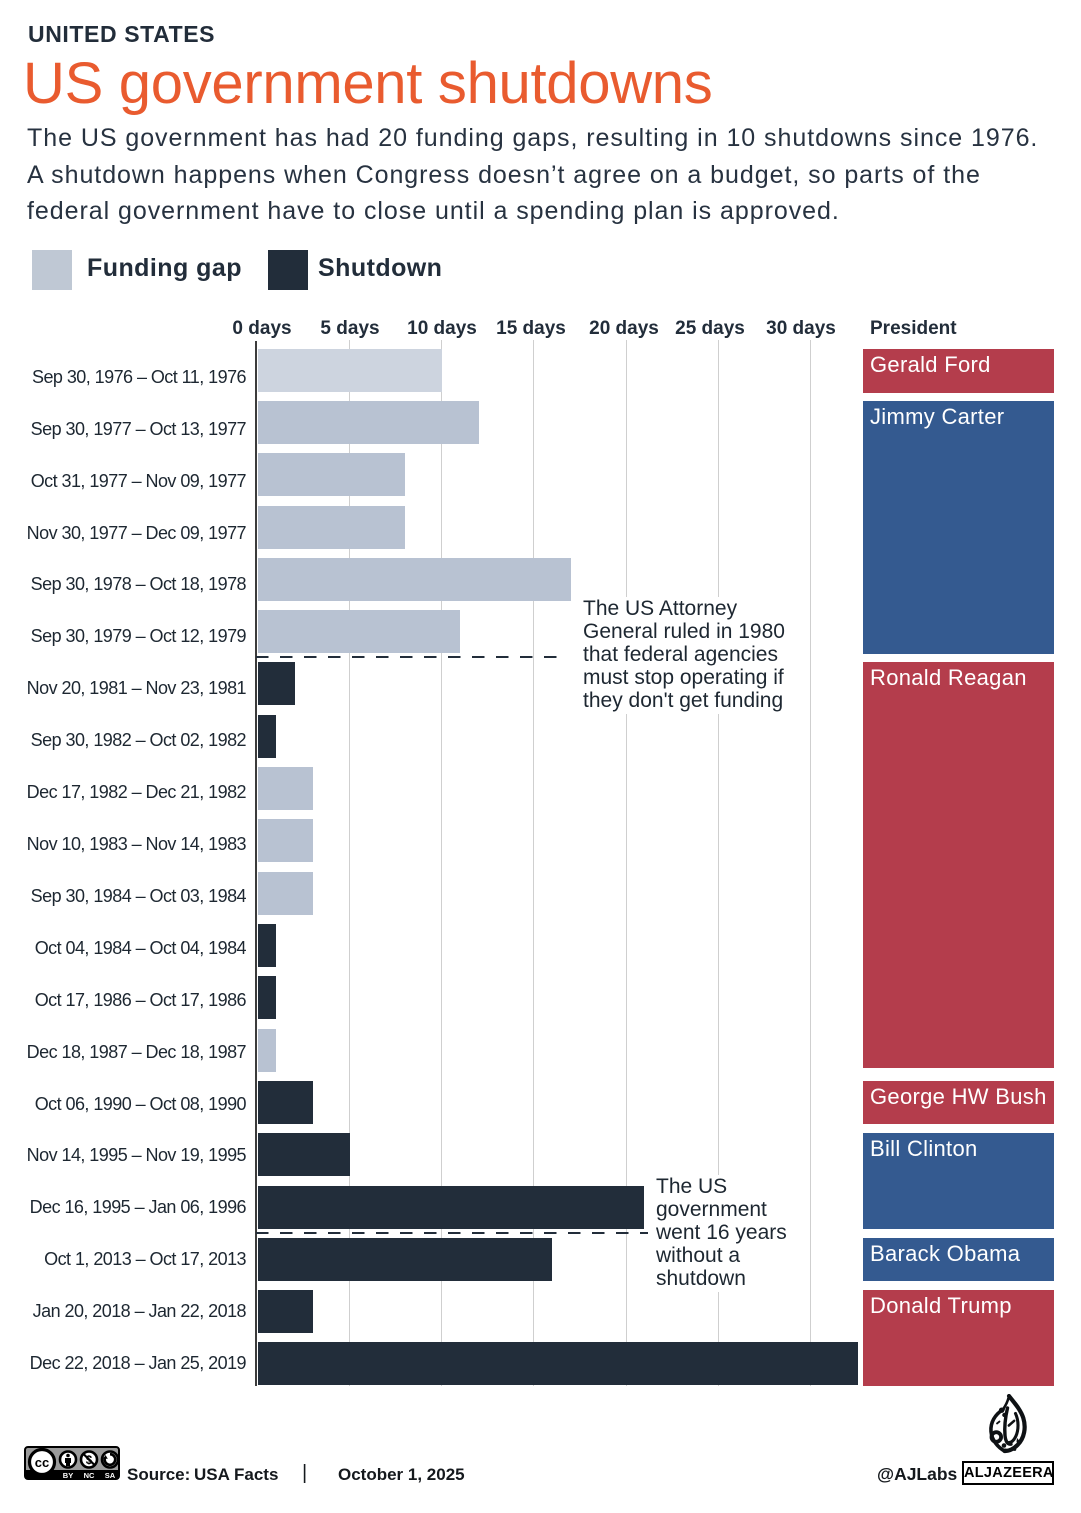 The height and width of the screenshot is (1513, 1081). I want to click on svg-text: cc, so click(42, 1462).